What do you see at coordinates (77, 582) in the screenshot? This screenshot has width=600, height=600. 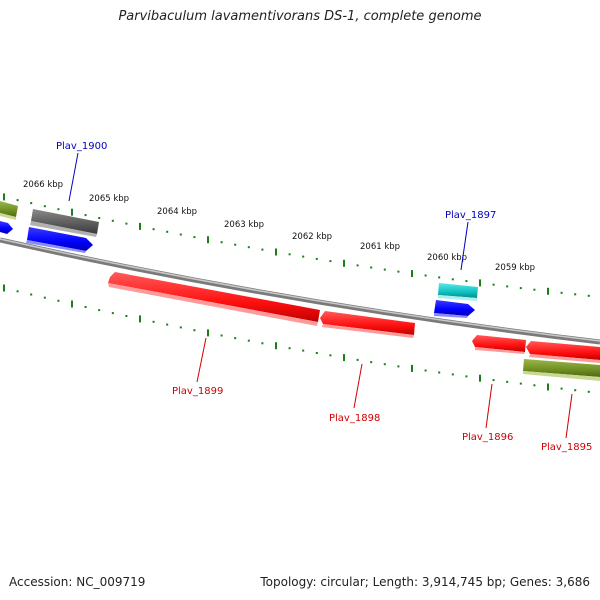 I see `accession-text: Accession: NC_009719` at bounding box center [77, 582].